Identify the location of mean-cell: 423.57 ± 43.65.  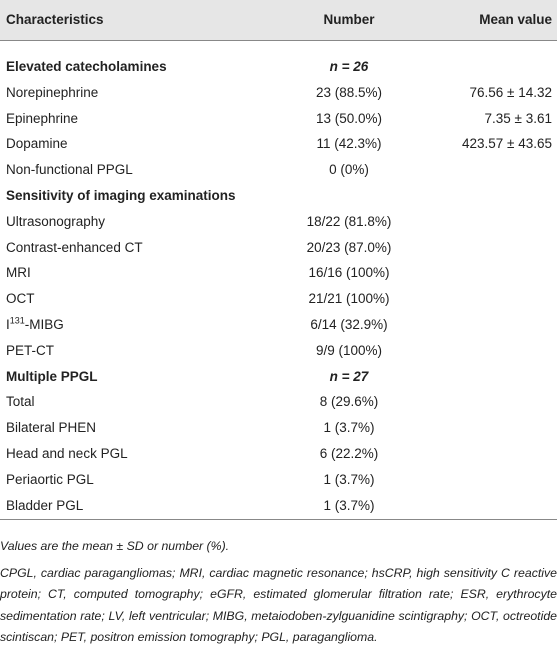
(507, 144).